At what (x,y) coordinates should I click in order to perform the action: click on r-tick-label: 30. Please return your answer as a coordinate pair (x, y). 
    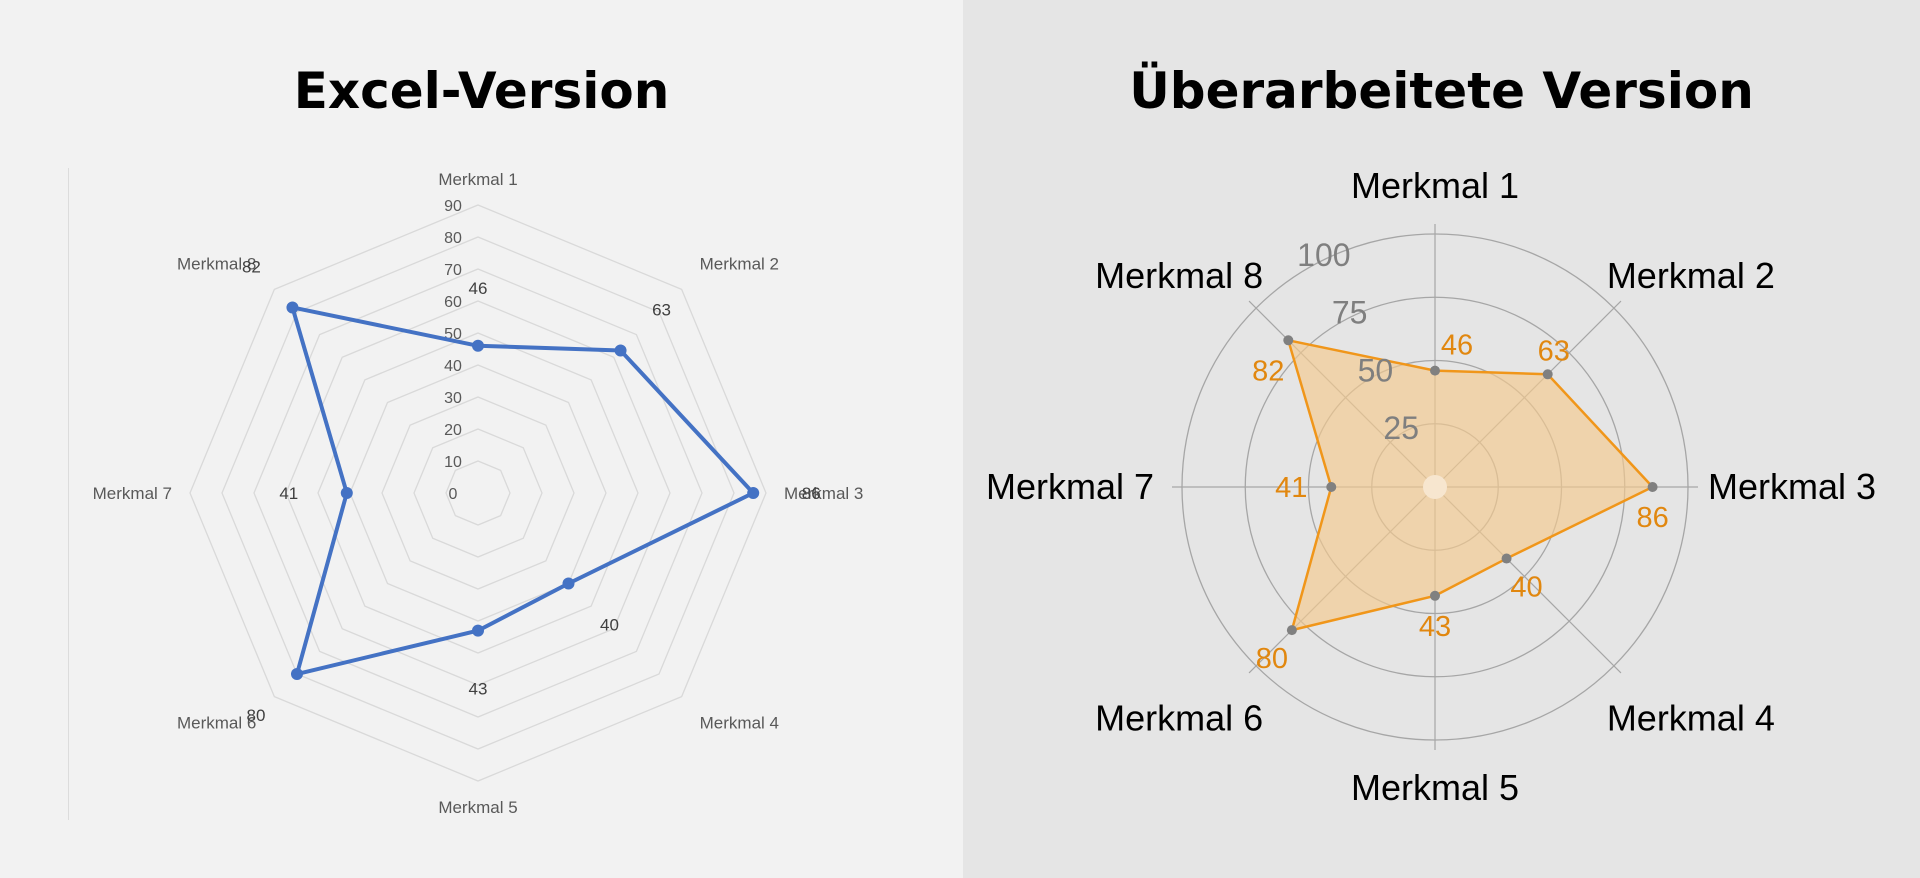
    Looking at the image, I should click on (453, 398).